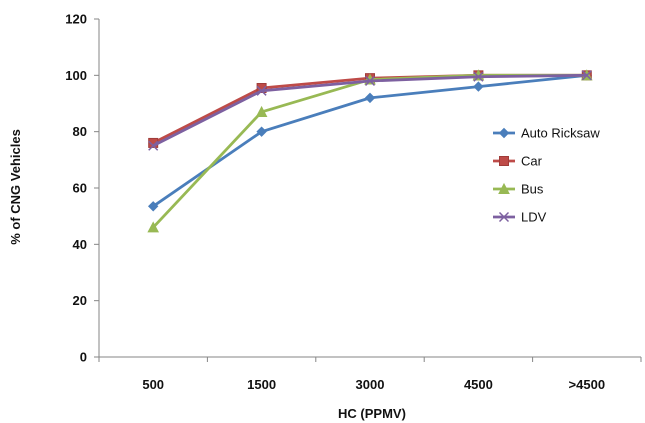 Image resolution: width=645 pixels, height=423 pixels. What do you see at coordinates (546, 175) in the screenshot?
I see `legend: Auto Ricksaw Car Bus LDV` at bounding box center [546, 175].